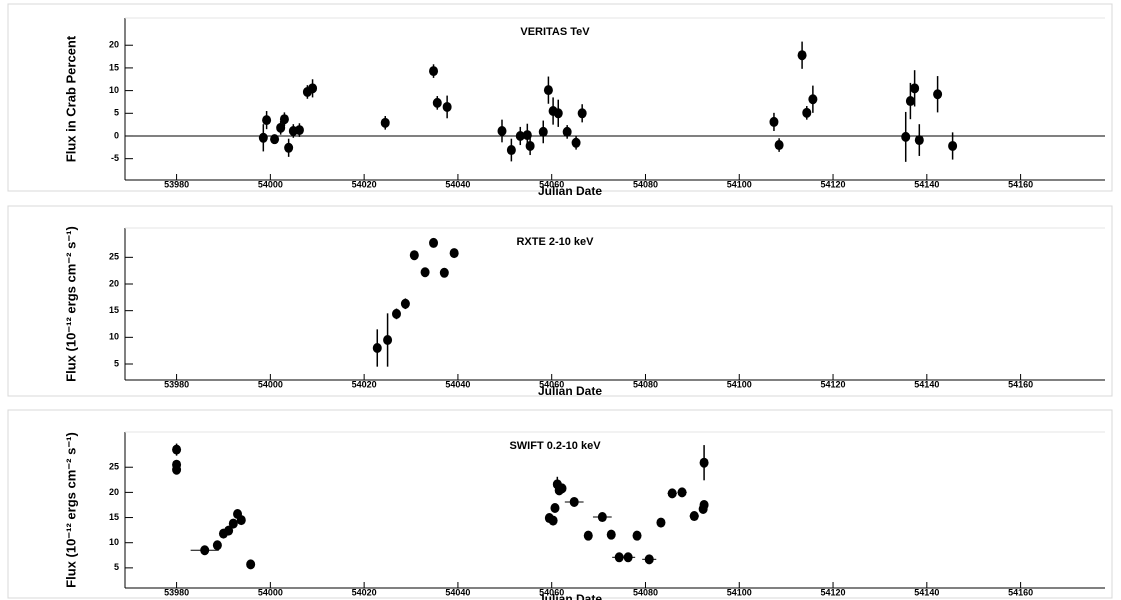 The height and width of the screenshot is (600, 1121). What do you see at coordinates (115, 158) in the screenshot?
I see `y-tick-label: -5` at bounding box center [115, 158].